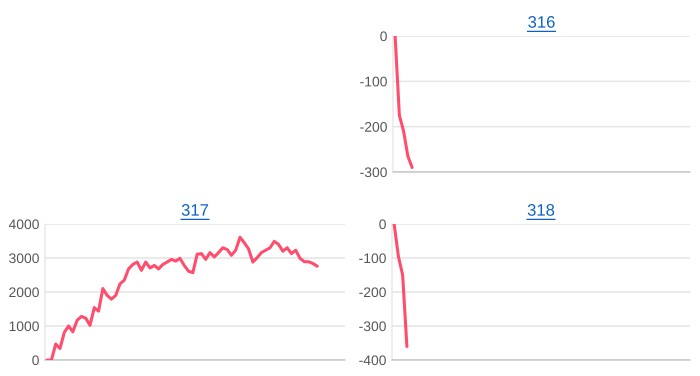  What do you see at coordinates (24, 326) in the screenshot?
I see `y-tick-label: 1000` at bounding box center [24, 326].